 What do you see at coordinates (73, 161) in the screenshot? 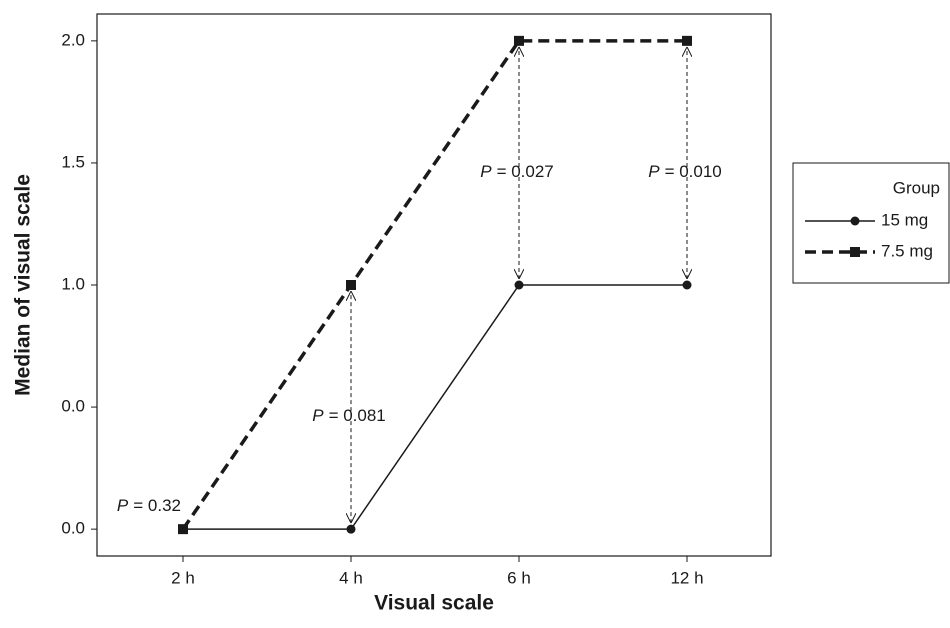
I see `y-tick-label: 1.5` at bounding box center [73, 161].